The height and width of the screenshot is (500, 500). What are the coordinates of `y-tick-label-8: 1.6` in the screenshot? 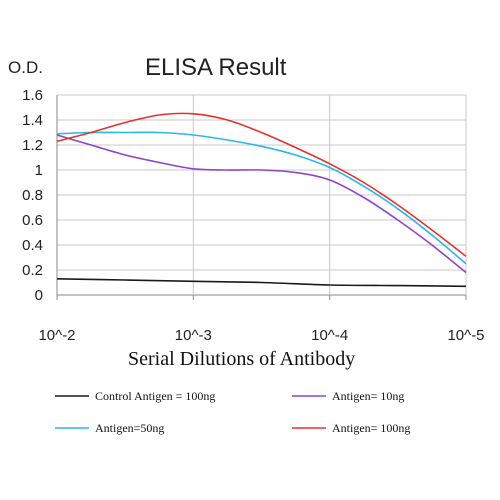 It's located at (32, 95).